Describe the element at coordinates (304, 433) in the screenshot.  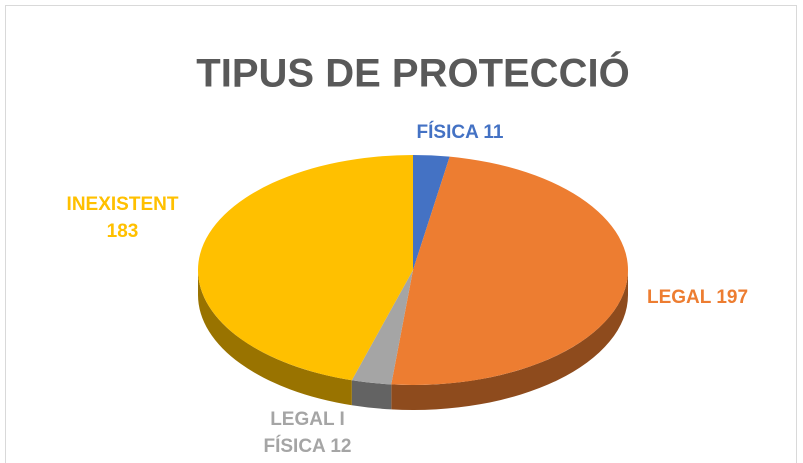
I see `label-category: LEGAL I FÍSICA` at that location.